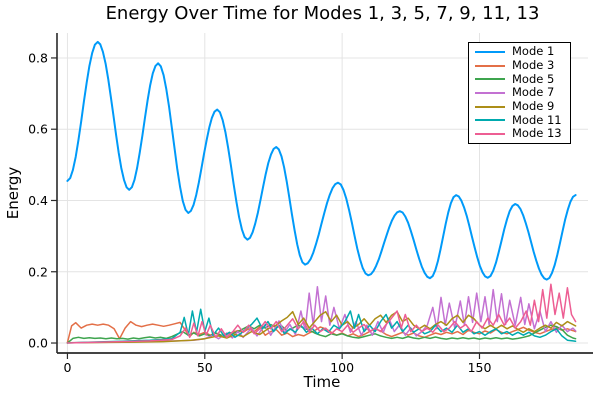 The height and width of the screenshot is (400, 600). What do you see at coordinates (38, 57) in the screenshot?
I see `y-tick-label: 0.8` at bounding box center [38, 57].